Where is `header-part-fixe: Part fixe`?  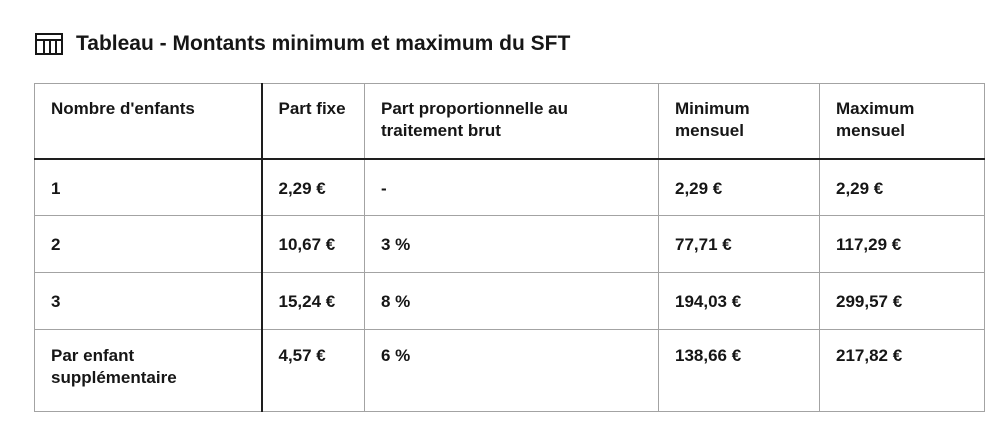 header-part-fixe: Part fixe is located at coordinates (313, 121).